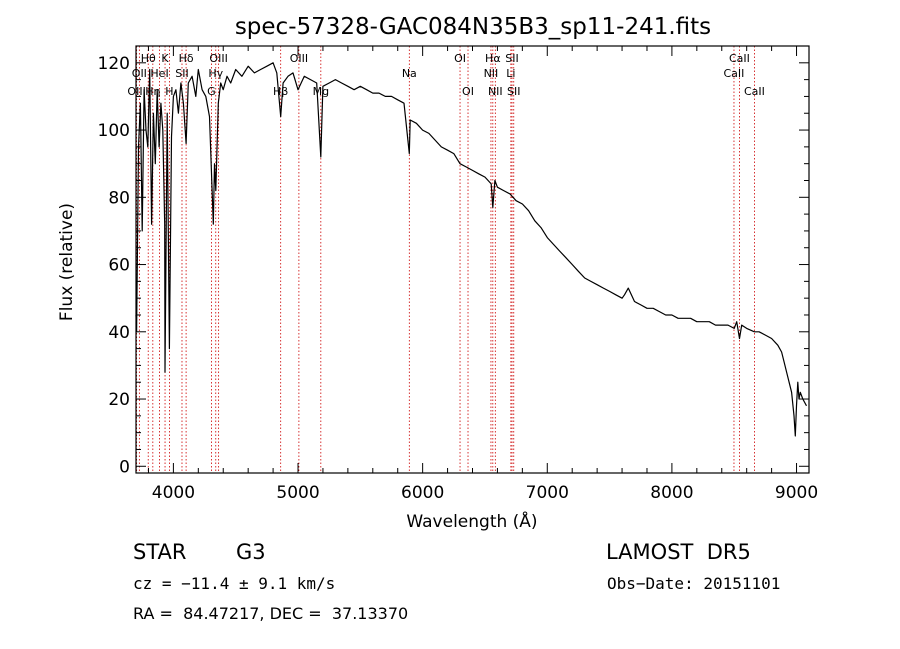  What do you see at coordinates (124, 467) in the screenshot?
I see `y-tick-label: 0` at bounding box center [124, 467].